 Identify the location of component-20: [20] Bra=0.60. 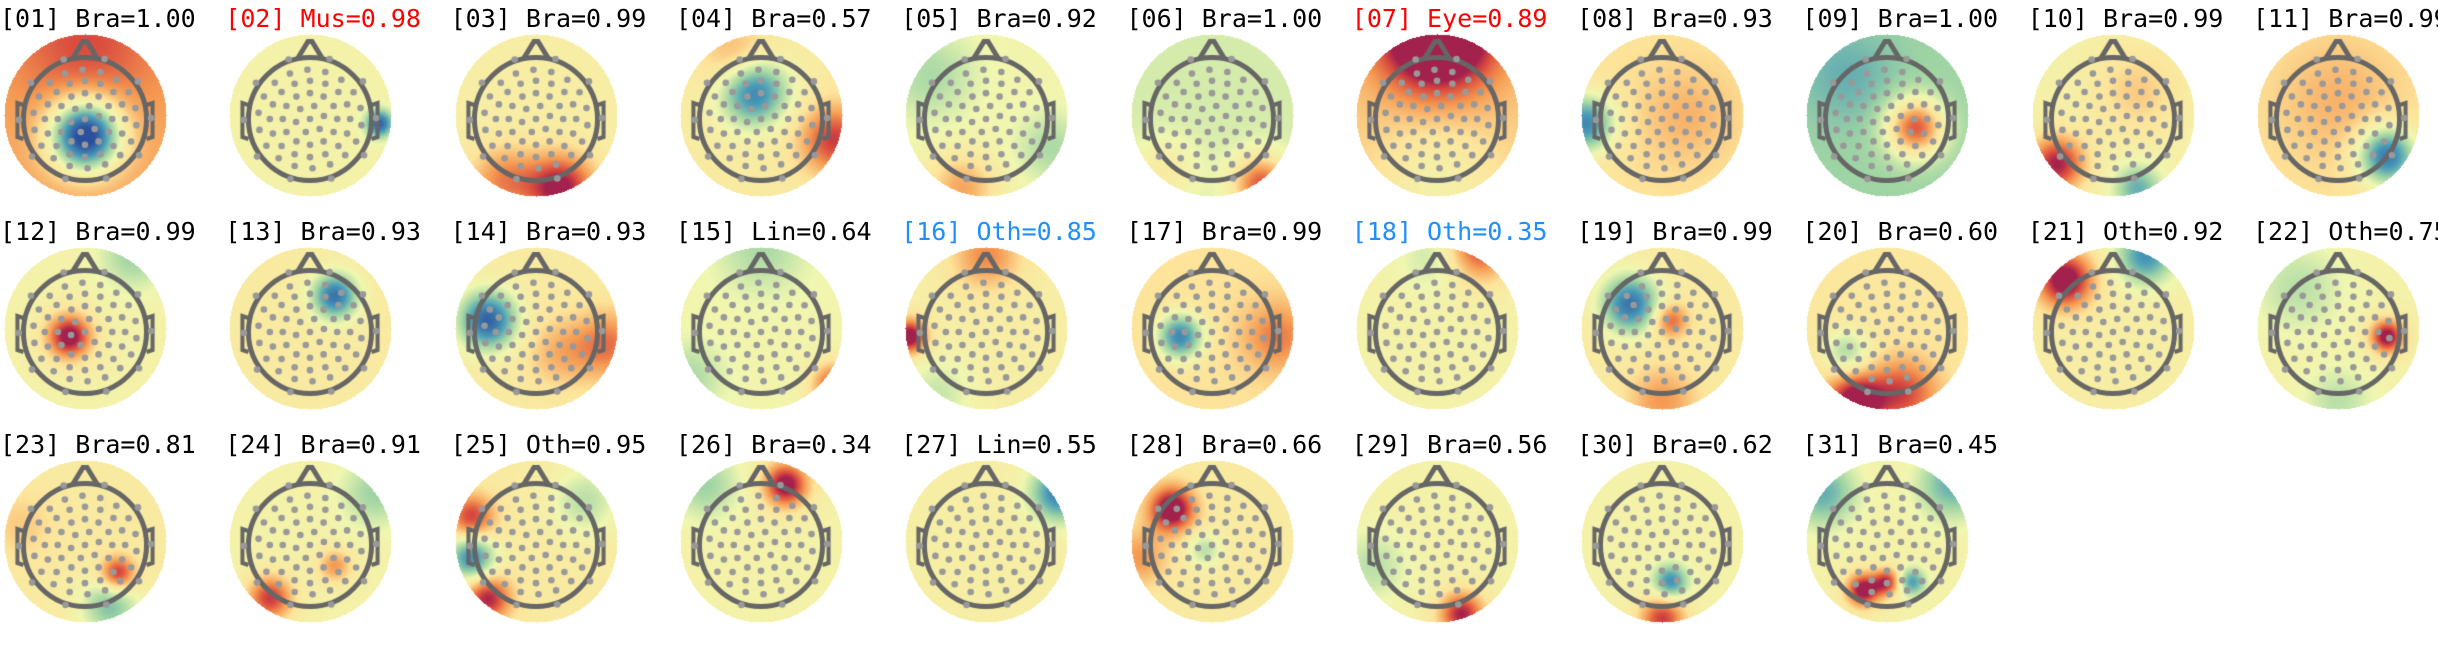
(1914, 323).